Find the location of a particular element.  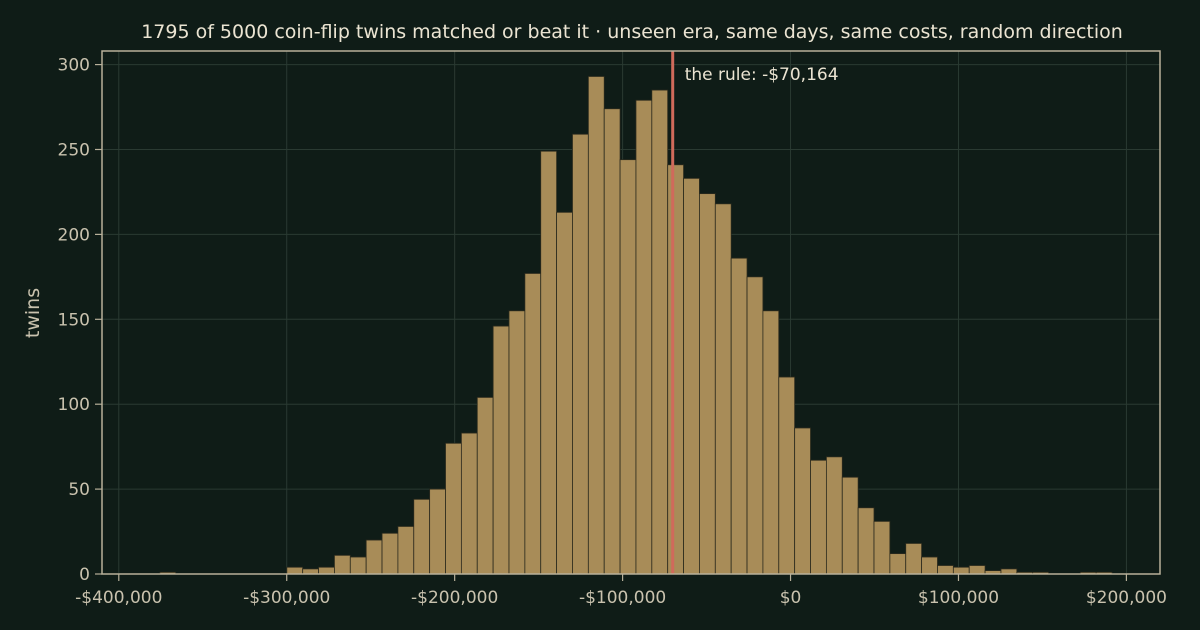

y-tick-label: 0 is located at coordinates (84, 575).